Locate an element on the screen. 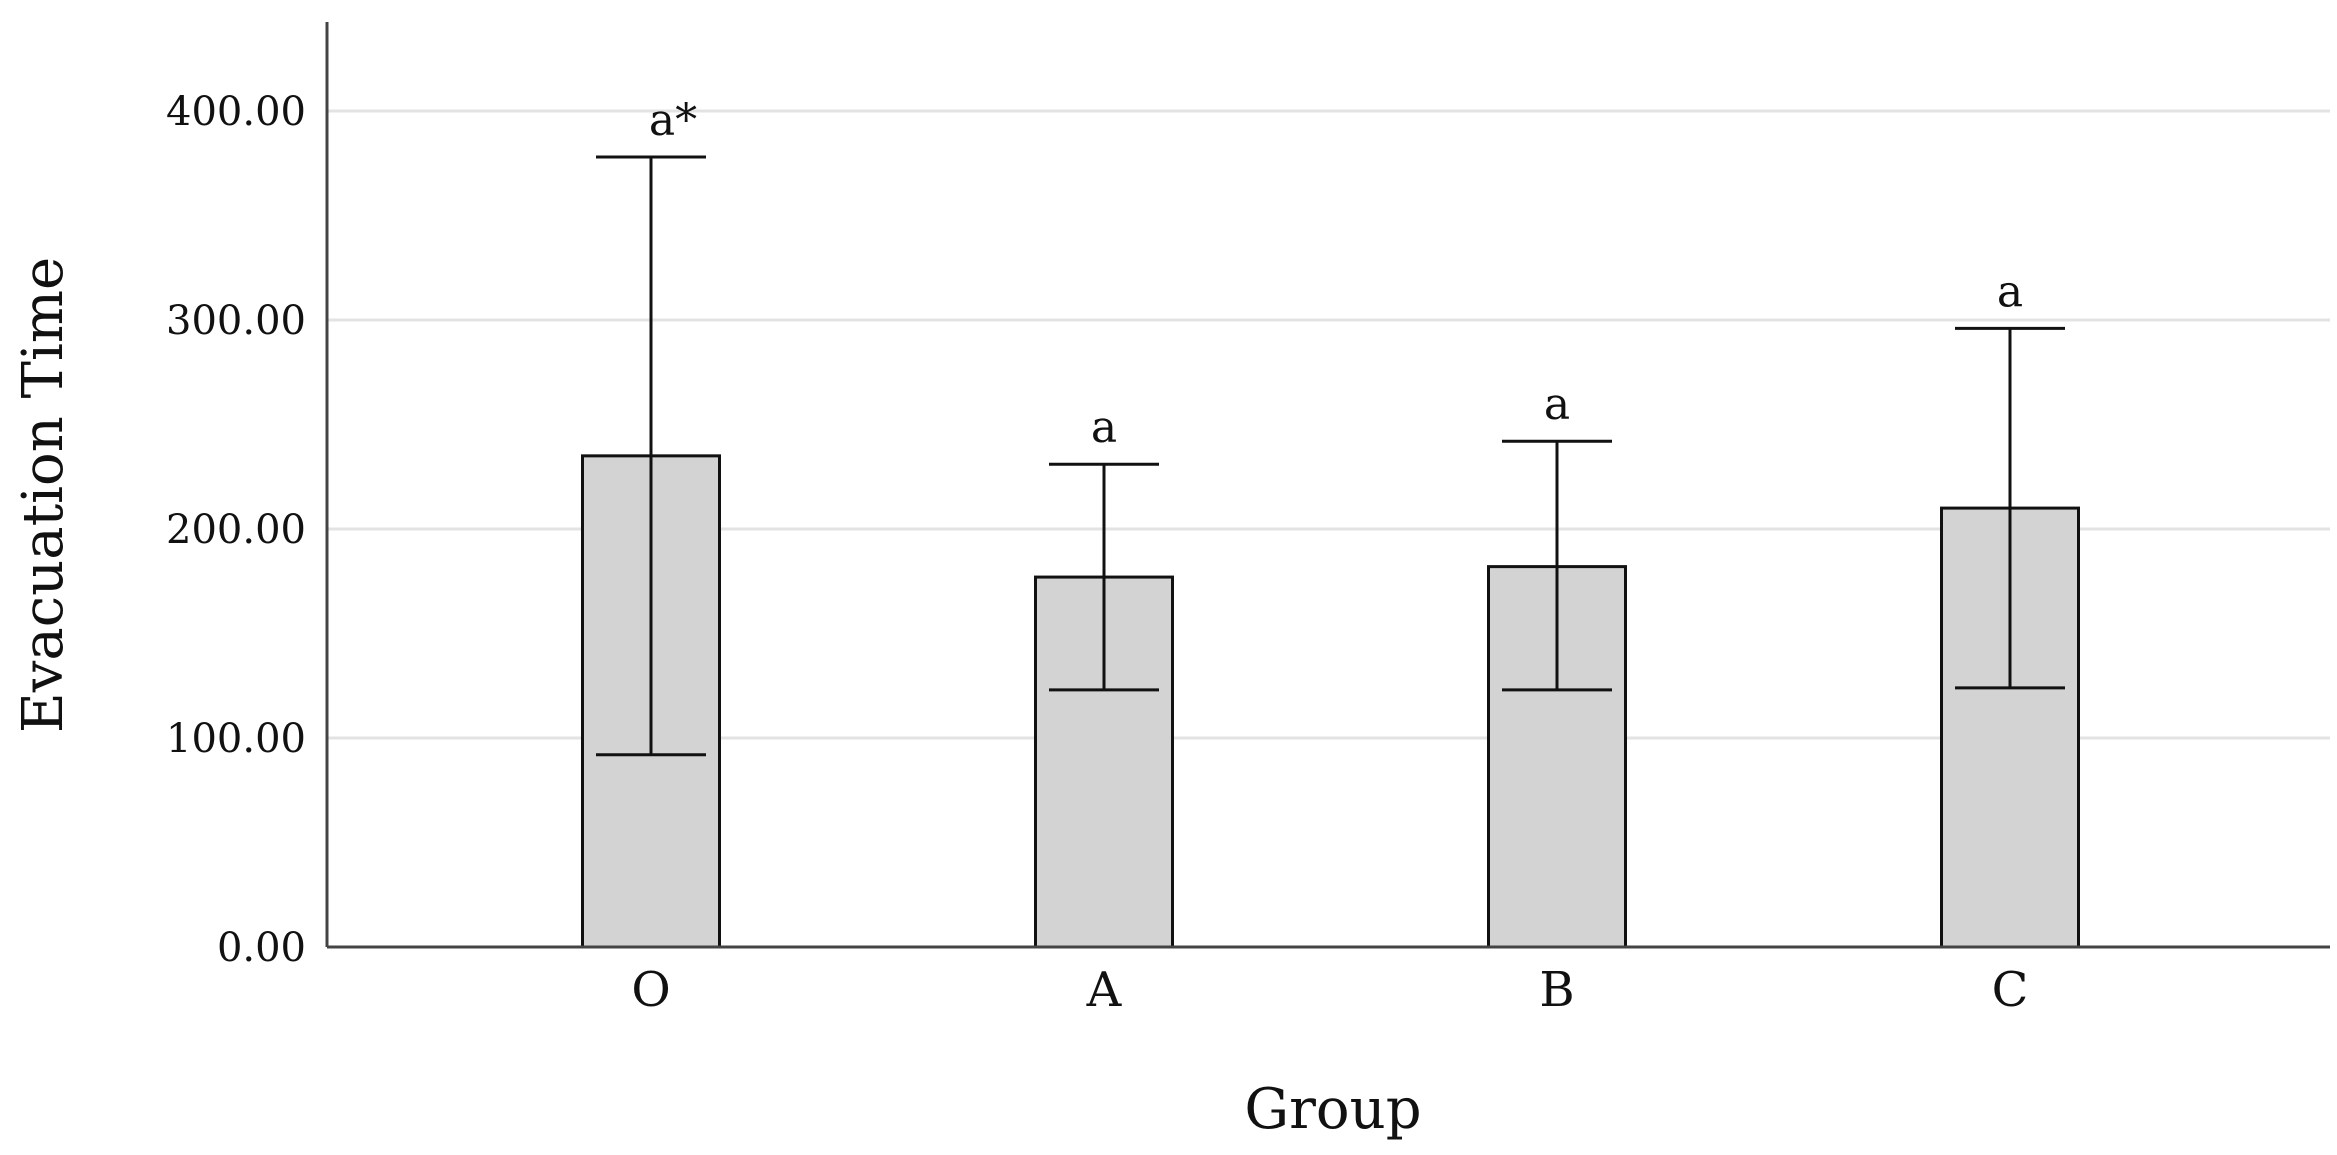 The width and height of the screenshot is (2337, 1155). x-tick-label-O: O is located at coordinates (650, 990).